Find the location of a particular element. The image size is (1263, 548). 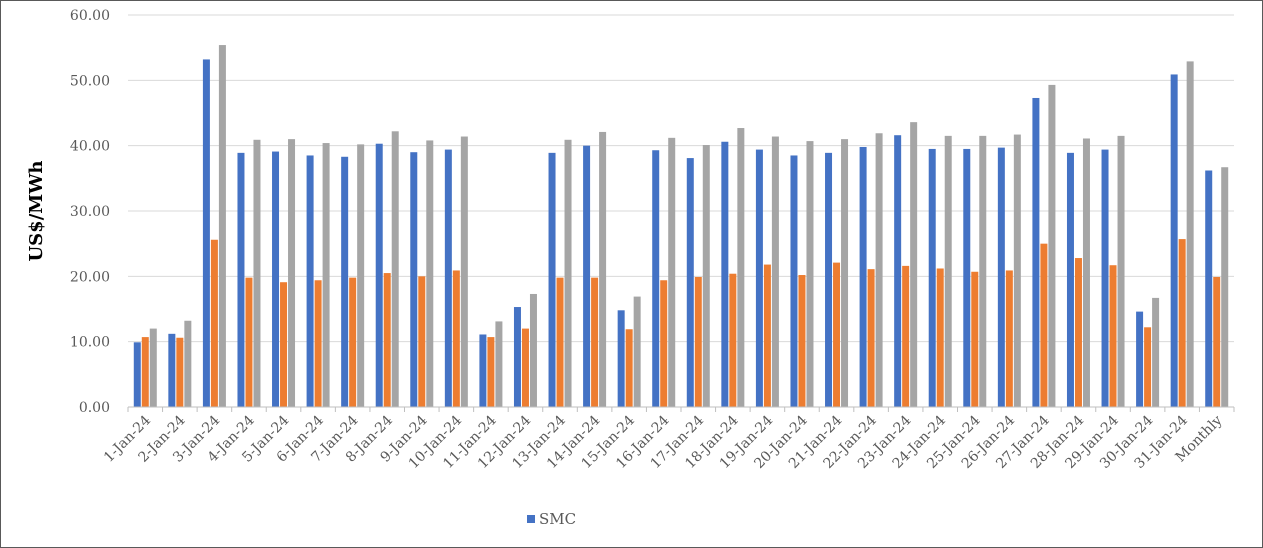

legend: SMC is located at coordinates (551, 519).